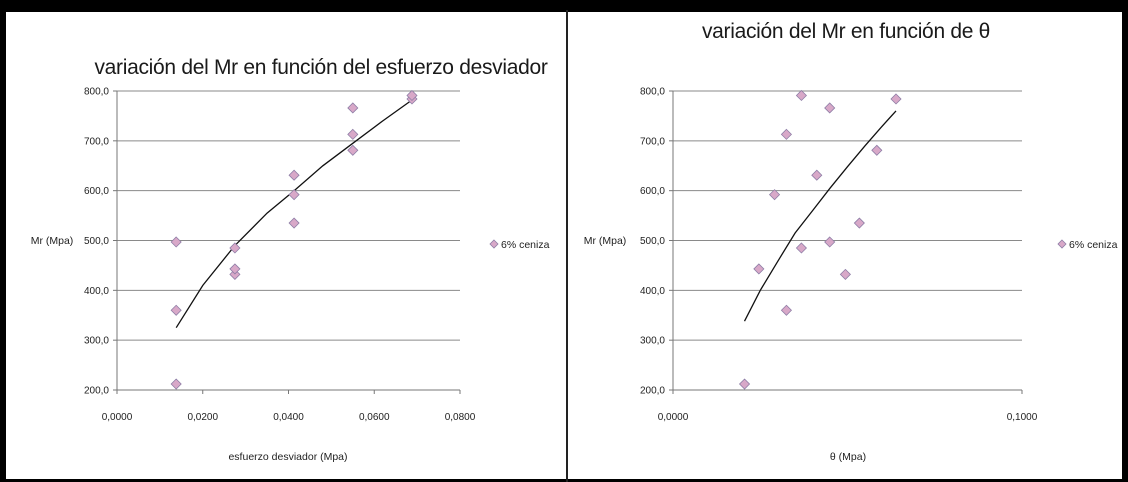 Image resolution: width=1128 pixels, height=482 pixels. Describe the element at coordinates (288, 417) in the screenshot. I see `x-tick-label: 0,0400` at that location.